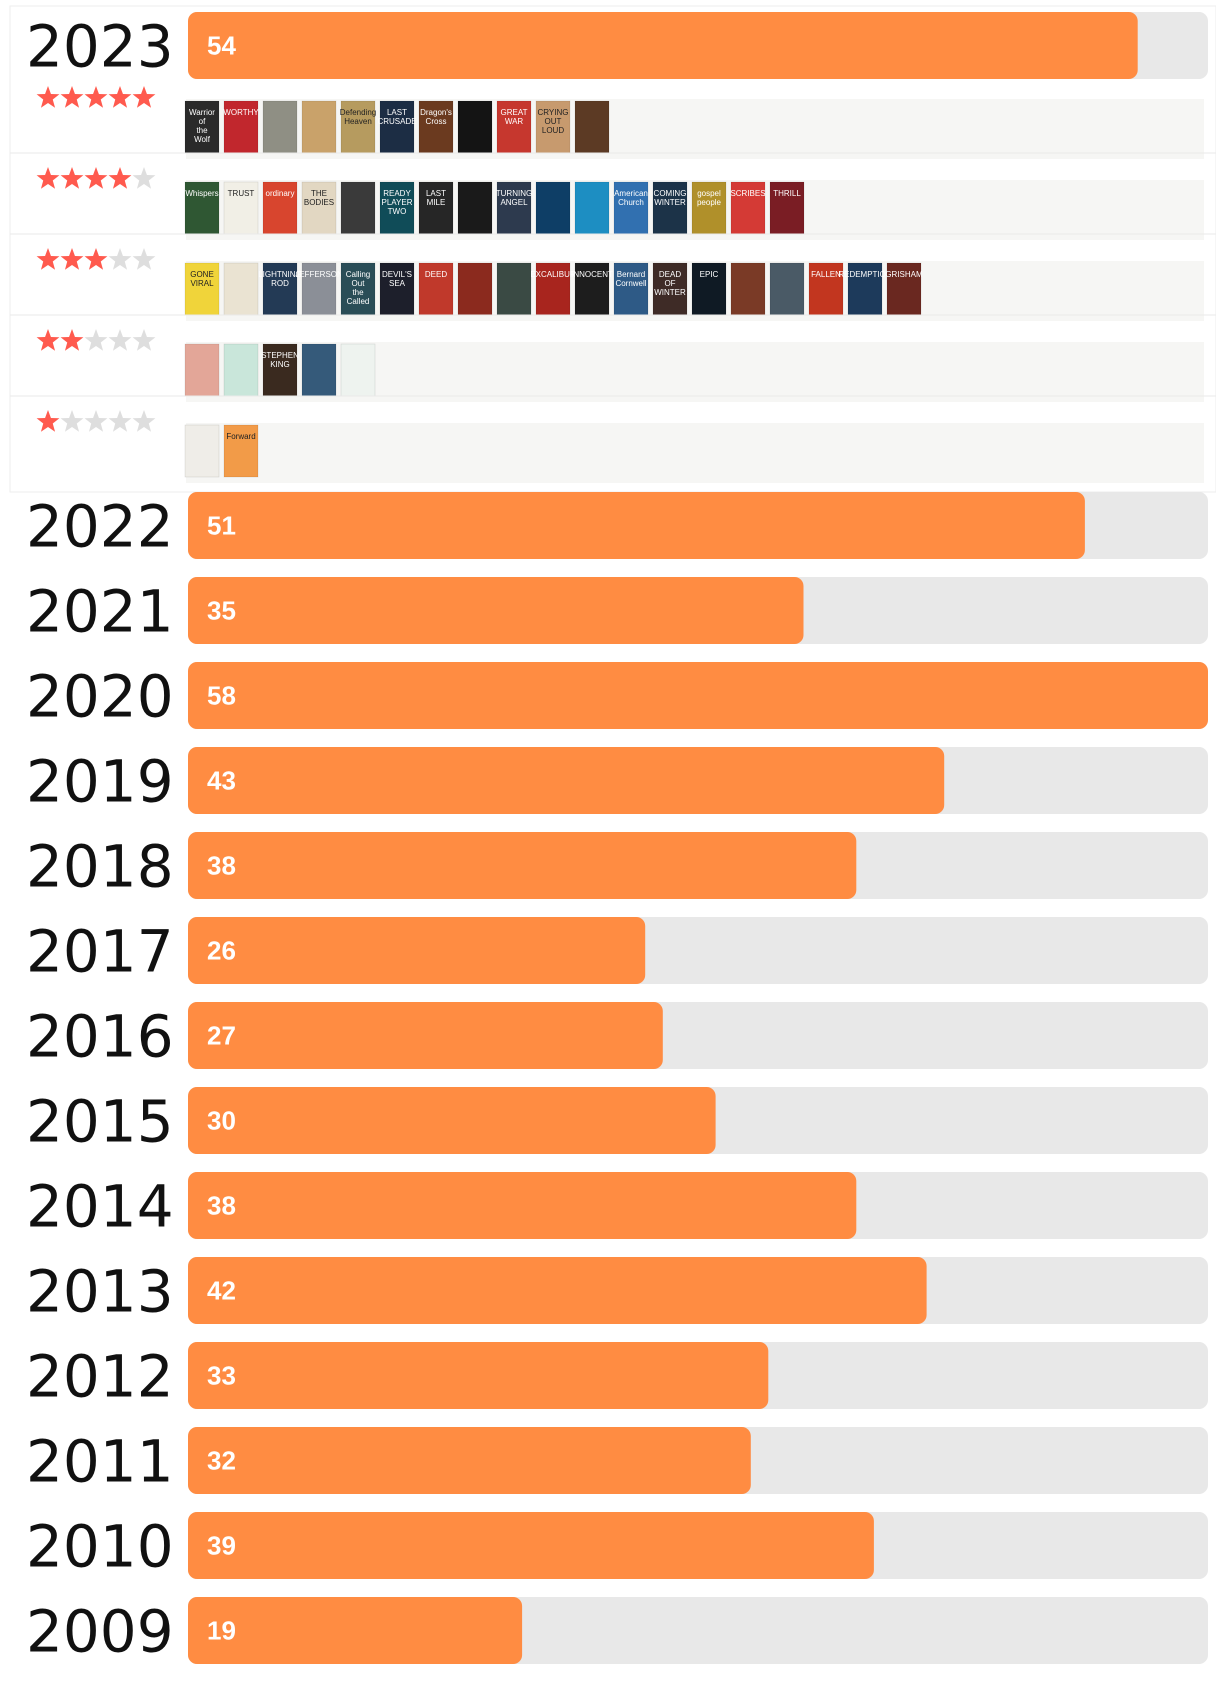 The height and width of the screenshot is (1683, 1216). I want to click on book-cover-title: Dragon's, so click(436, 112).